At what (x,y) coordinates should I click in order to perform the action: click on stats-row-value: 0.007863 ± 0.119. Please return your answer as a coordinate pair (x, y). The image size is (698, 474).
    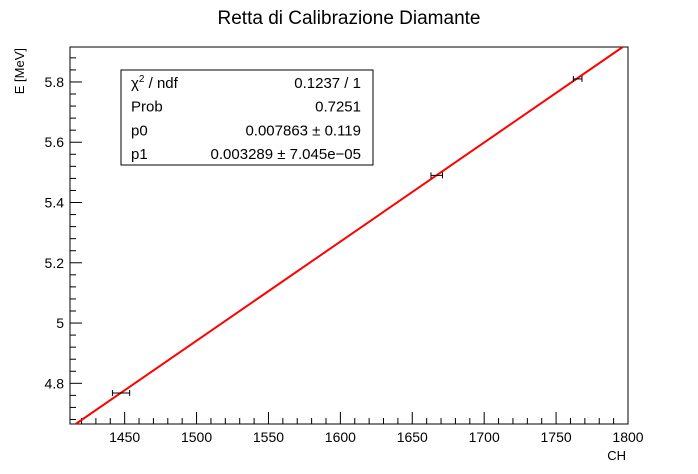
    Looking at the image, I should click on (303, 130).